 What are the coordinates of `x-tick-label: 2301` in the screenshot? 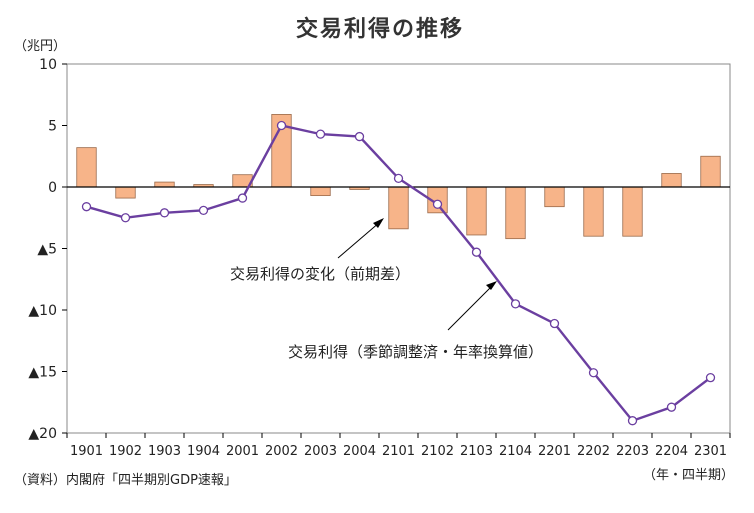 It's located at (710, 451).